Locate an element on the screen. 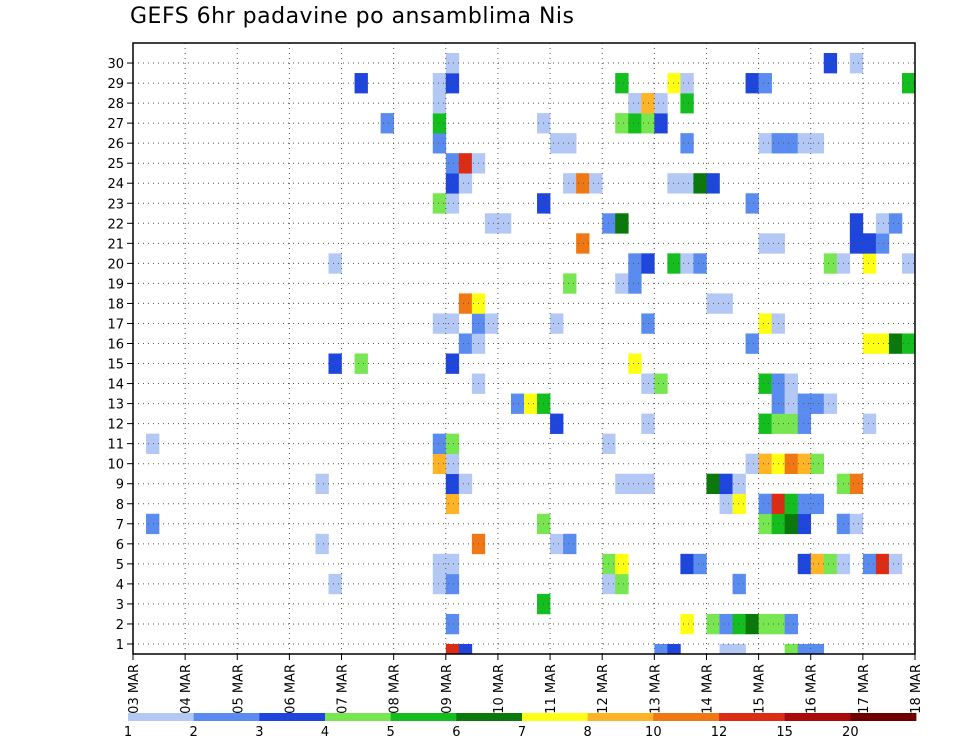 This screenshot has height=742, width=960. legend-label: 8 is located at coordinates (588, 732).